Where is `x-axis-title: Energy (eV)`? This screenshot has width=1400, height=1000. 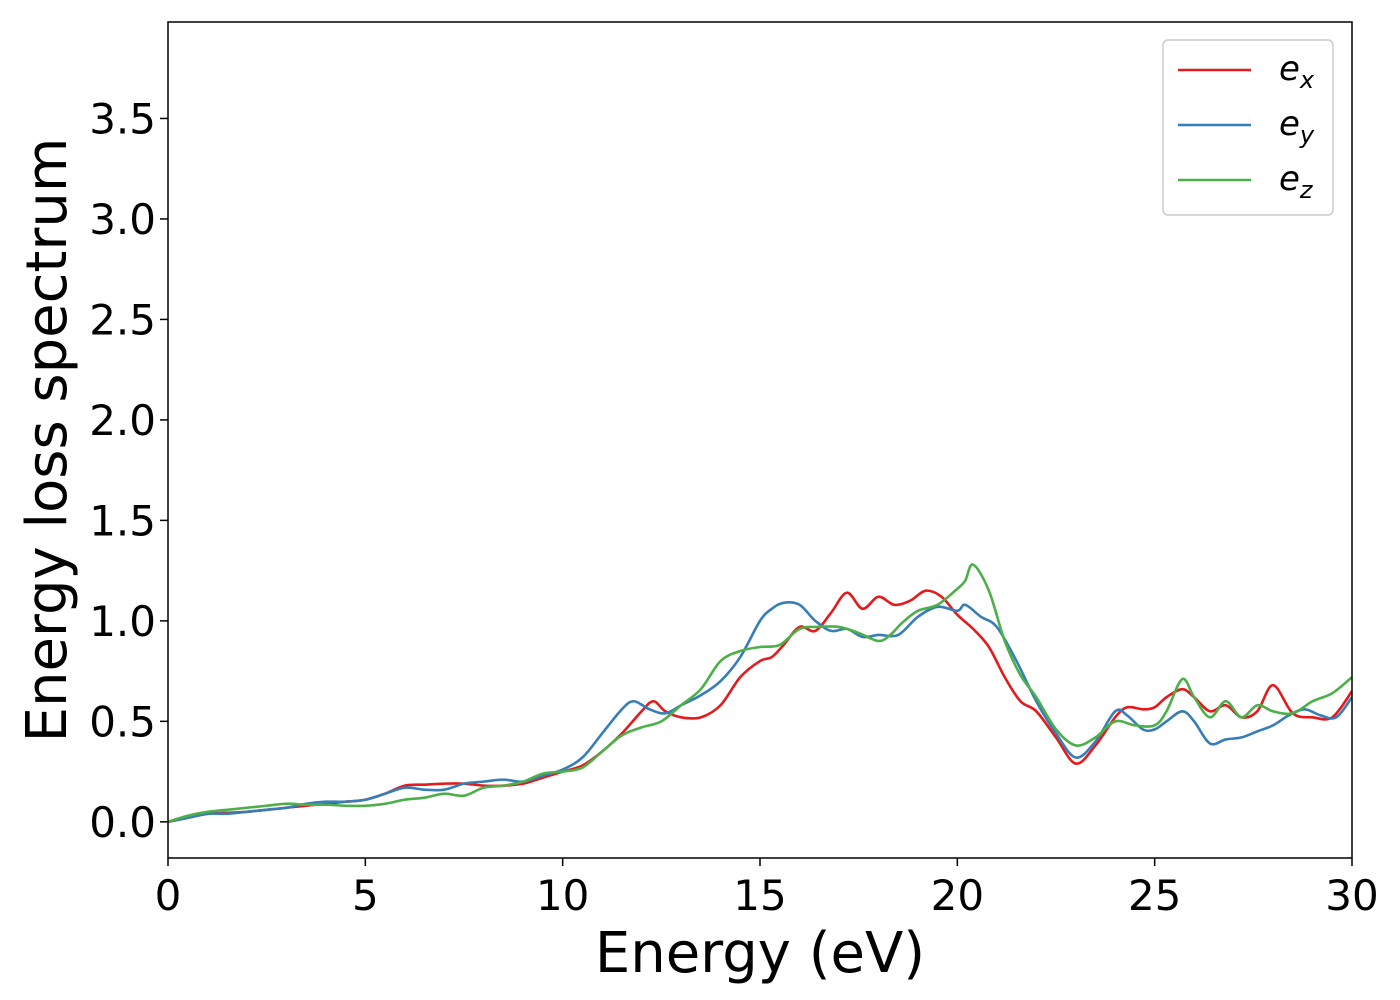 x-axis-title: Energy (eV) is located at coordinates (760, 953).